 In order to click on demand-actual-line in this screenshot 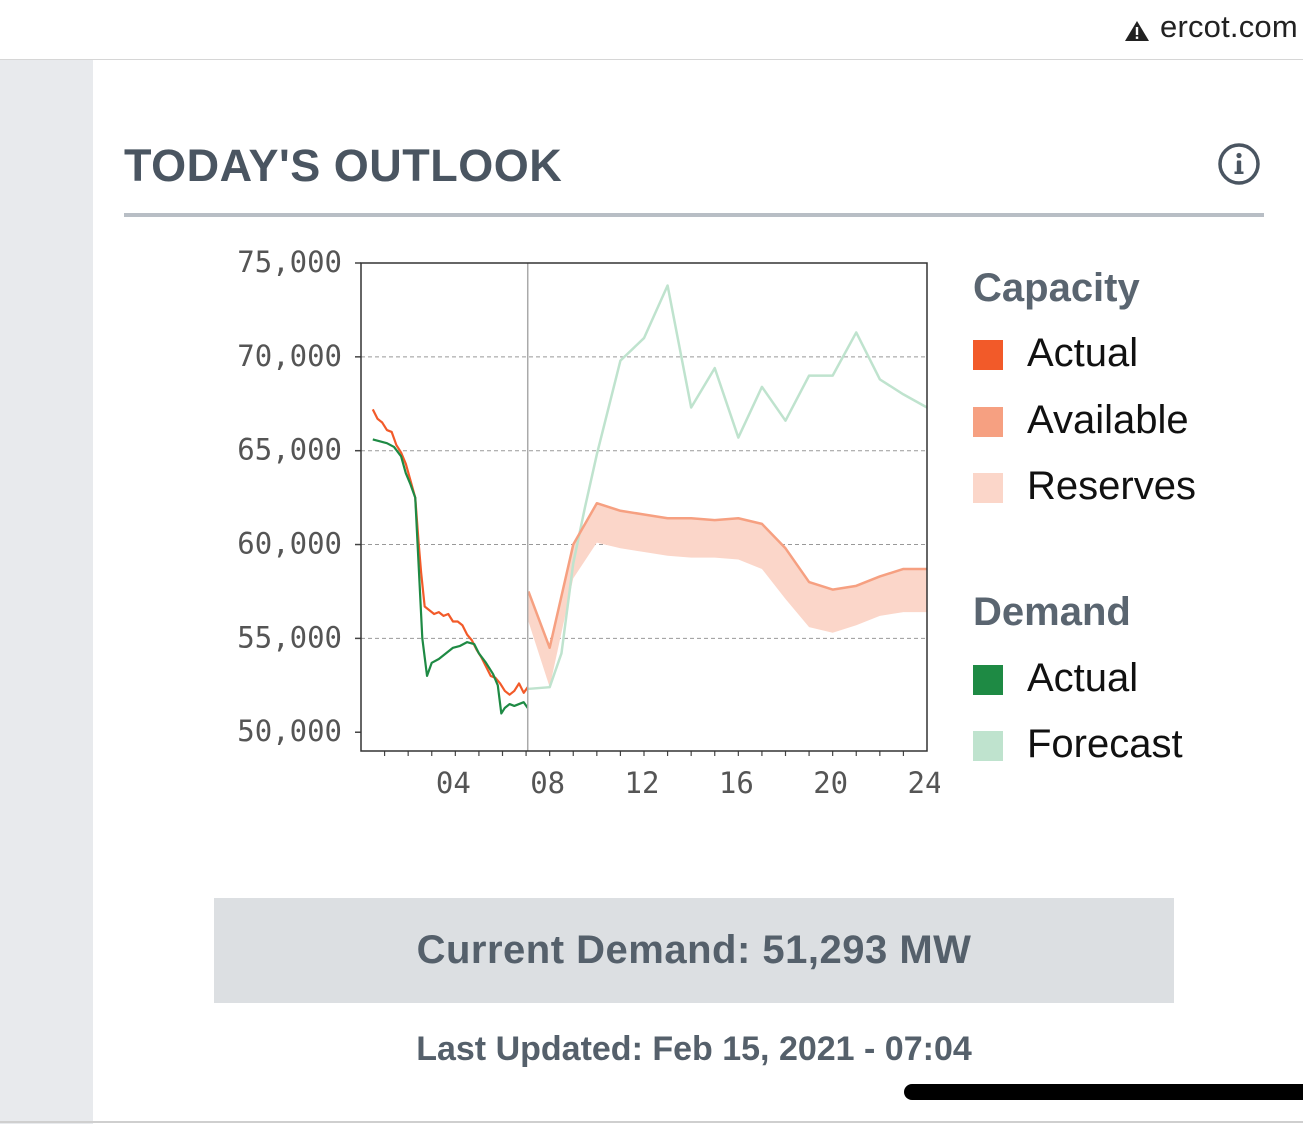, I will do `click(450, 576)`.